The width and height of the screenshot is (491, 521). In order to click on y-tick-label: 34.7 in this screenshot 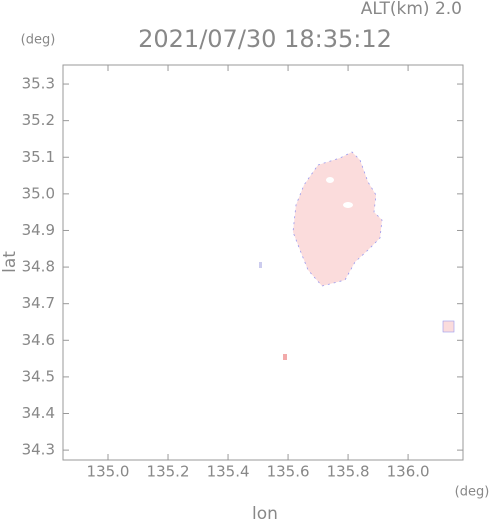, I will do `click(38, 303)`.